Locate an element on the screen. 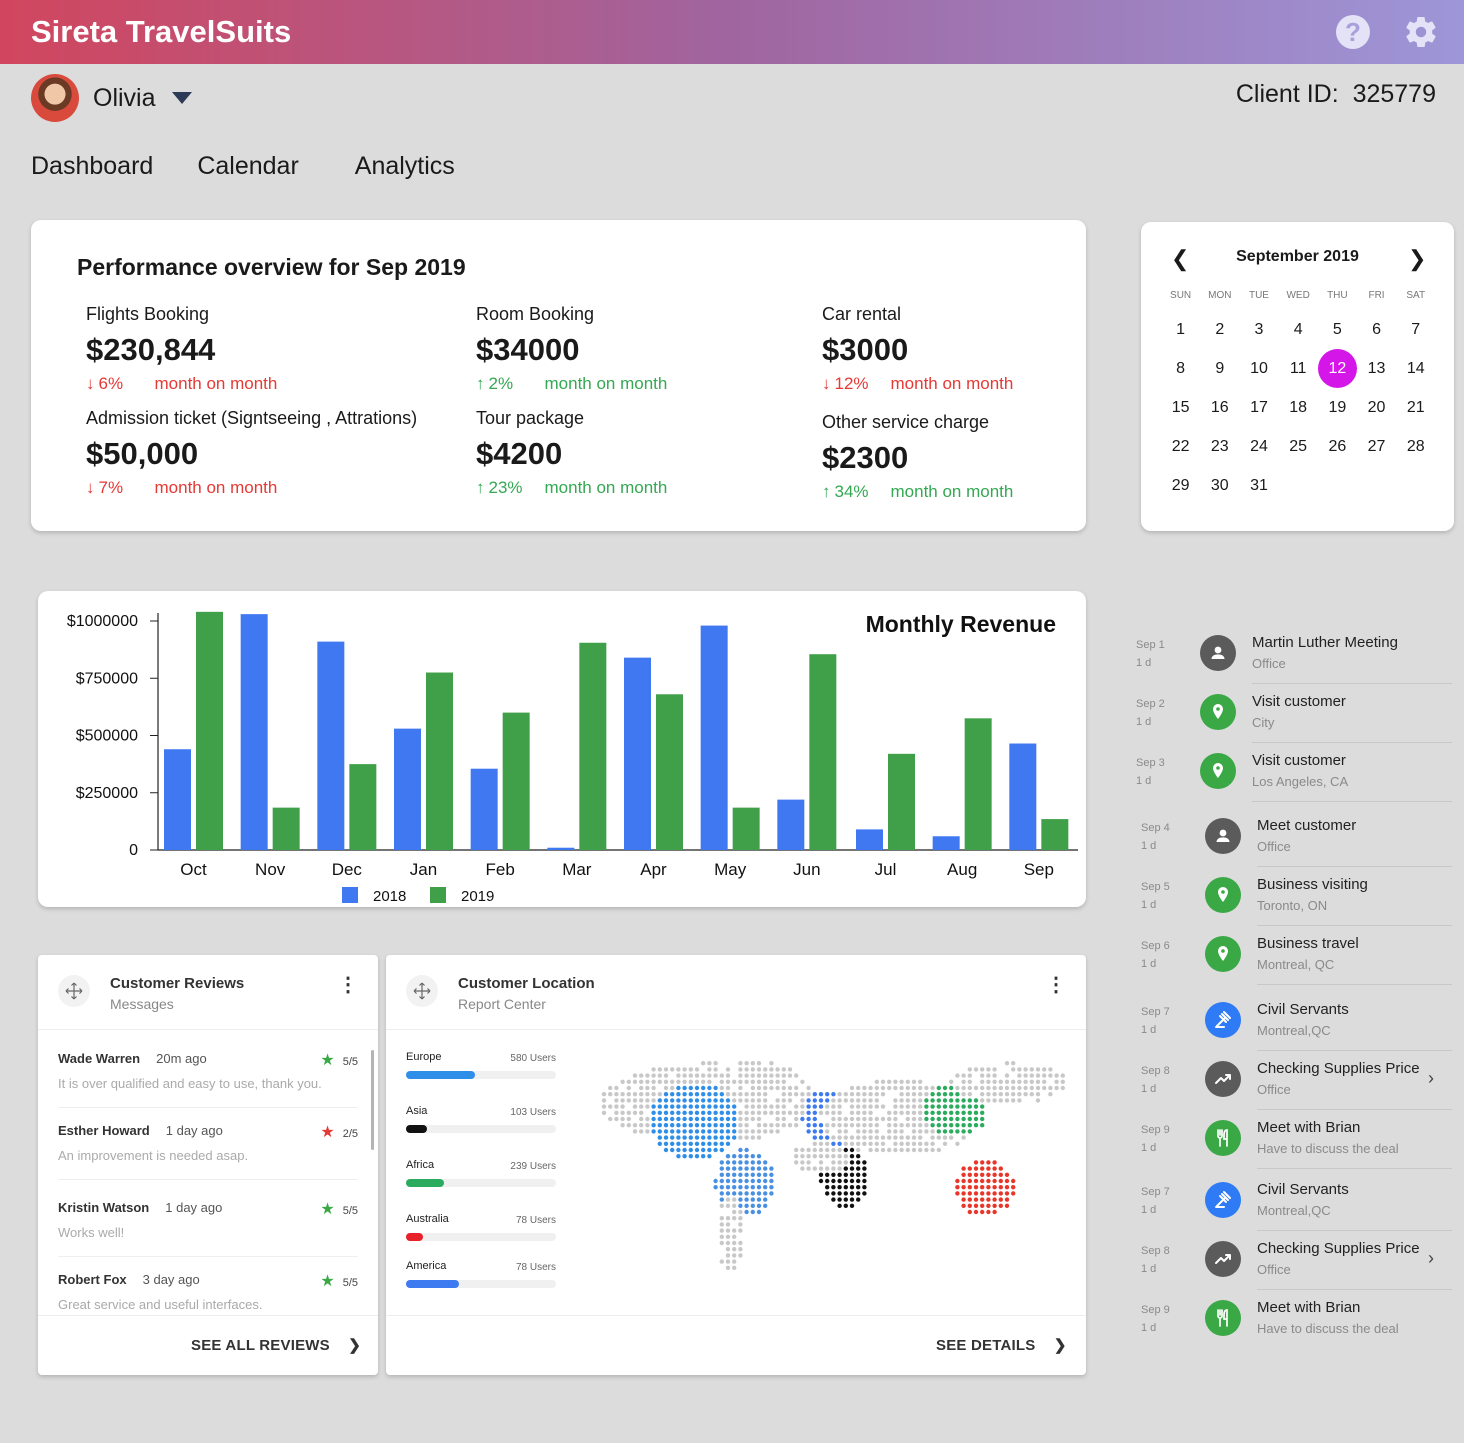 This screenshot has height=1443, width=1464. see-details-link: SEE DETAILS ❯ is located at coordinates (1001, 1345).